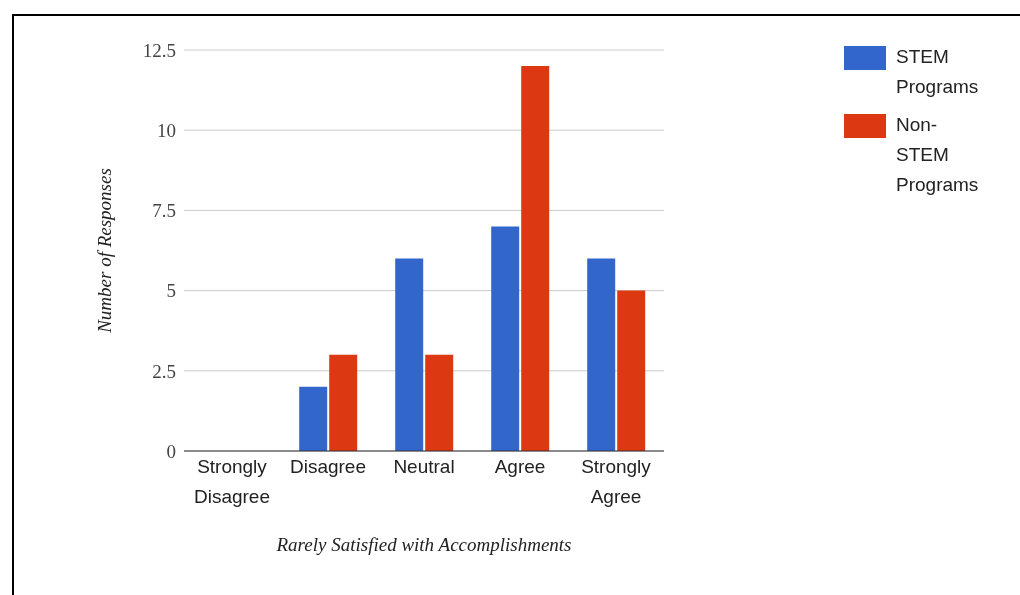  I want to click on x-axis-title: Rarely Satisfied with Accomplishments, so click(423, 544).